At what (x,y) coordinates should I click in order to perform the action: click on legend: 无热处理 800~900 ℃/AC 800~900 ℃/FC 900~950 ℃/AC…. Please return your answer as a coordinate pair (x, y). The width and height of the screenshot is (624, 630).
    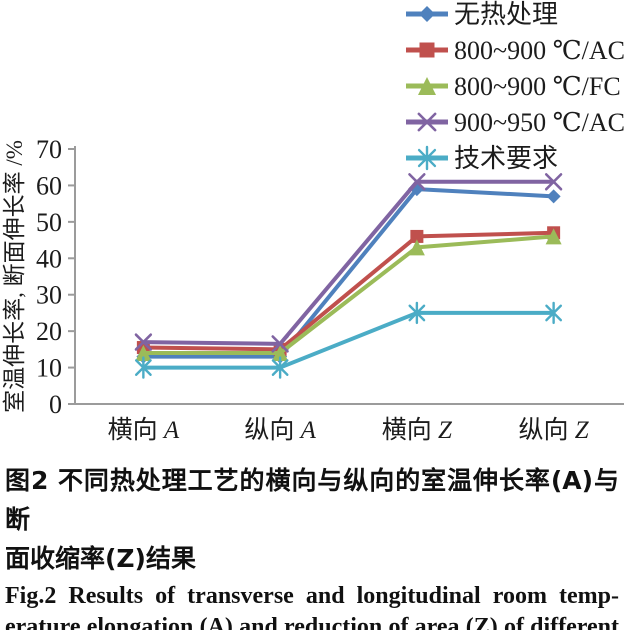
    Looking at the image, I should click on (515, 86).